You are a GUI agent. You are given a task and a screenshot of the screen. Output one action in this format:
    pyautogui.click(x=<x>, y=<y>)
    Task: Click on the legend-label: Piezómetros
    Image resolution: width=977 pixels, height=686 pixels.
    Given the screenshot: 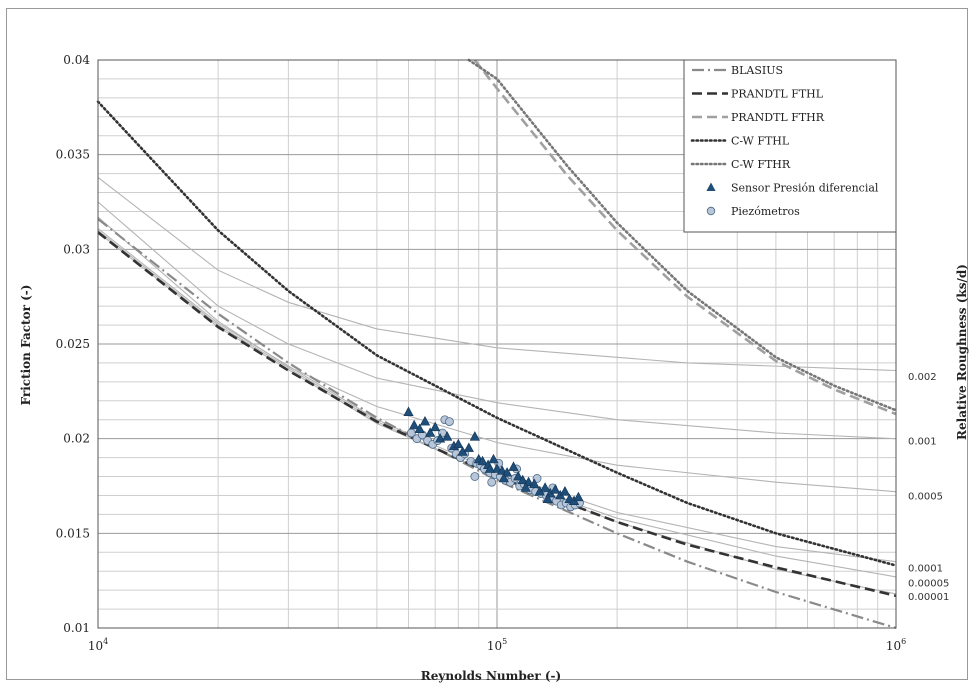 What is the action you would take?
    pyautogui.click(x=765, y=211)
    